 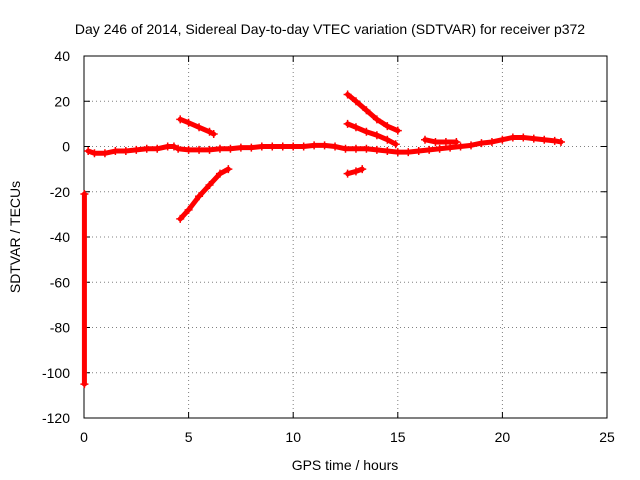 I want to click on x-tick-label: 15, so click(x=398, y=437).